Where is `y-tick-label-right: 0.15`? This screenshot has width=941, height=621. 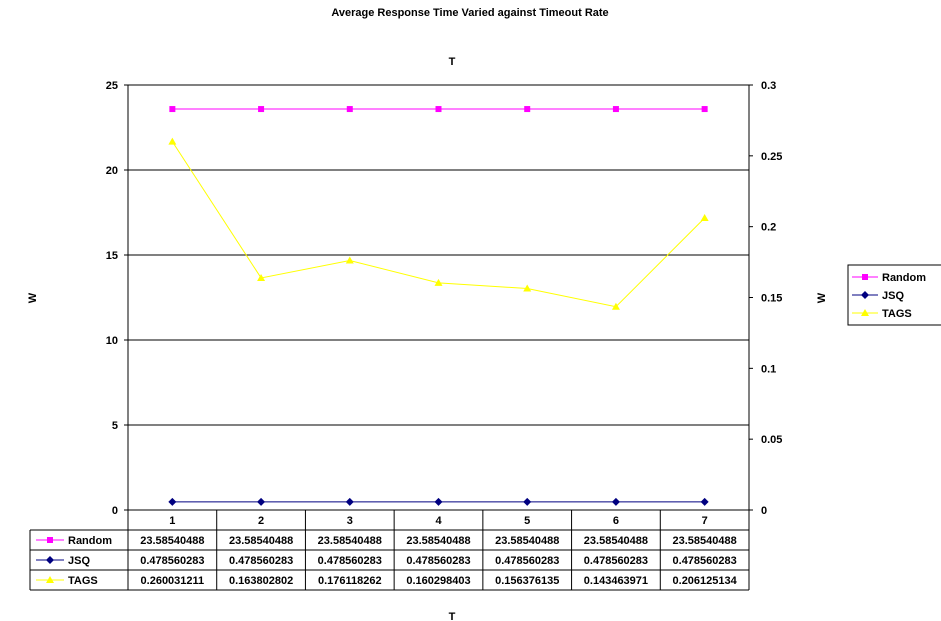
y-tick-label-right: 0.15 is located at coordinates (771, 299).